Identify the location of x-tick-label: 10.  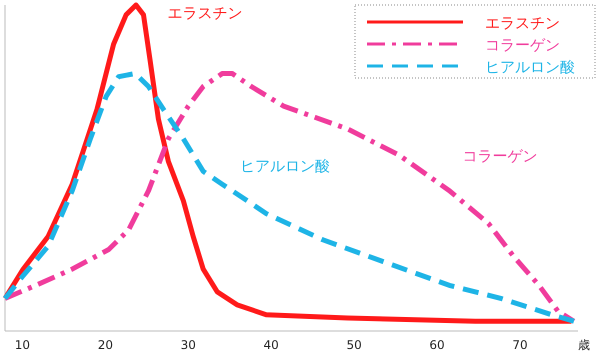
(22, 345).